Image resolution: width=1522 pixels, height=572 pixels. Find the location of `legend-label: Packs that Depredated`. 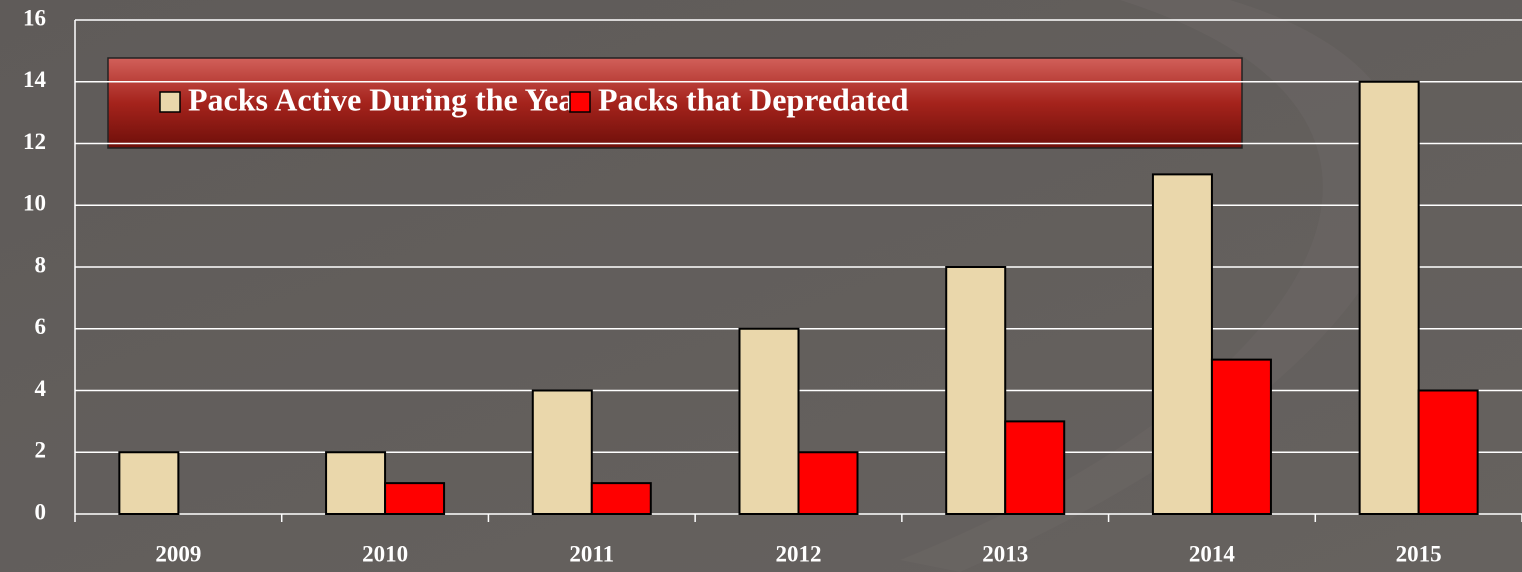

legend-label: Packs that Depredated is located at coordinates (753, 99).